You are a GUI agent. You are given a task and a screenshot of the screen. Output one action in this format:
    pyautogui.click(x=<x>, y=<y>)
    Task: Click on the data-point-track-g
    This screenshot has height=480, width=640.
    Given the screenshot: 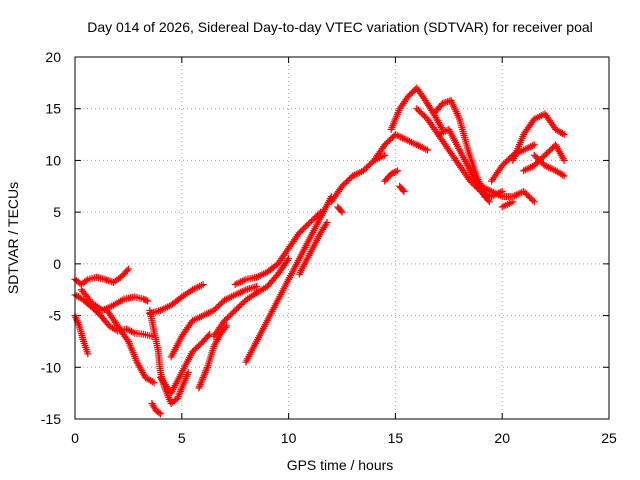 What is the action you would take?
    pyautogui.click(x=160, y=414)
    